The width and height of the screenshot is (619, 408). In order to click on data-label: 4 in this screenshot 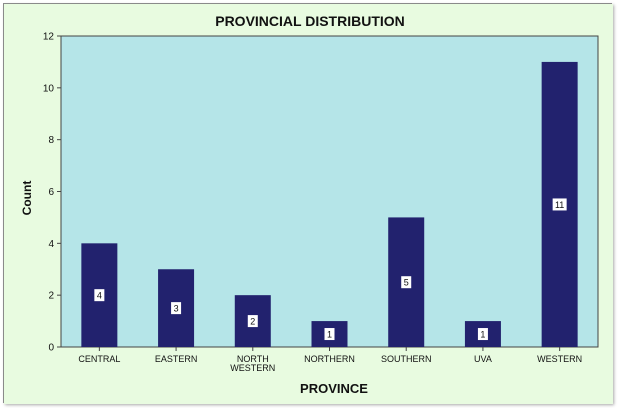, I will do `click(99, 296)`.